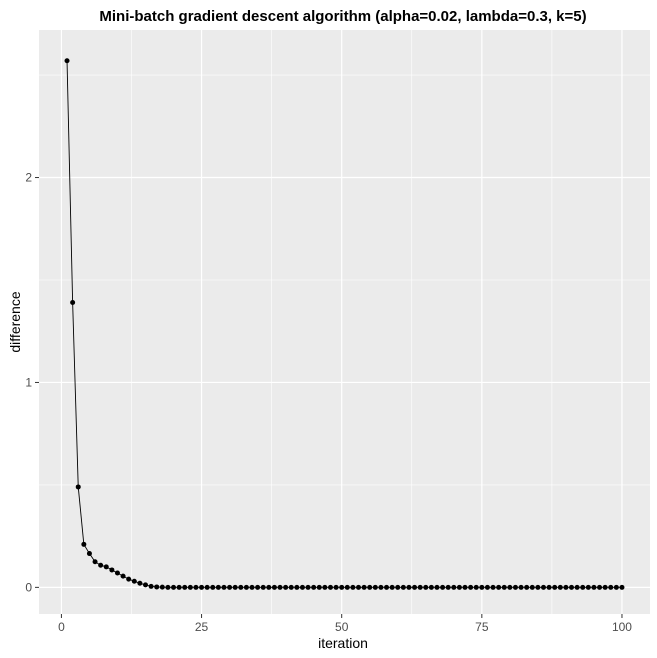 This screenshot has height=658, width=657. I want to click on y-axis: 0 1 2, so click(32, 382).